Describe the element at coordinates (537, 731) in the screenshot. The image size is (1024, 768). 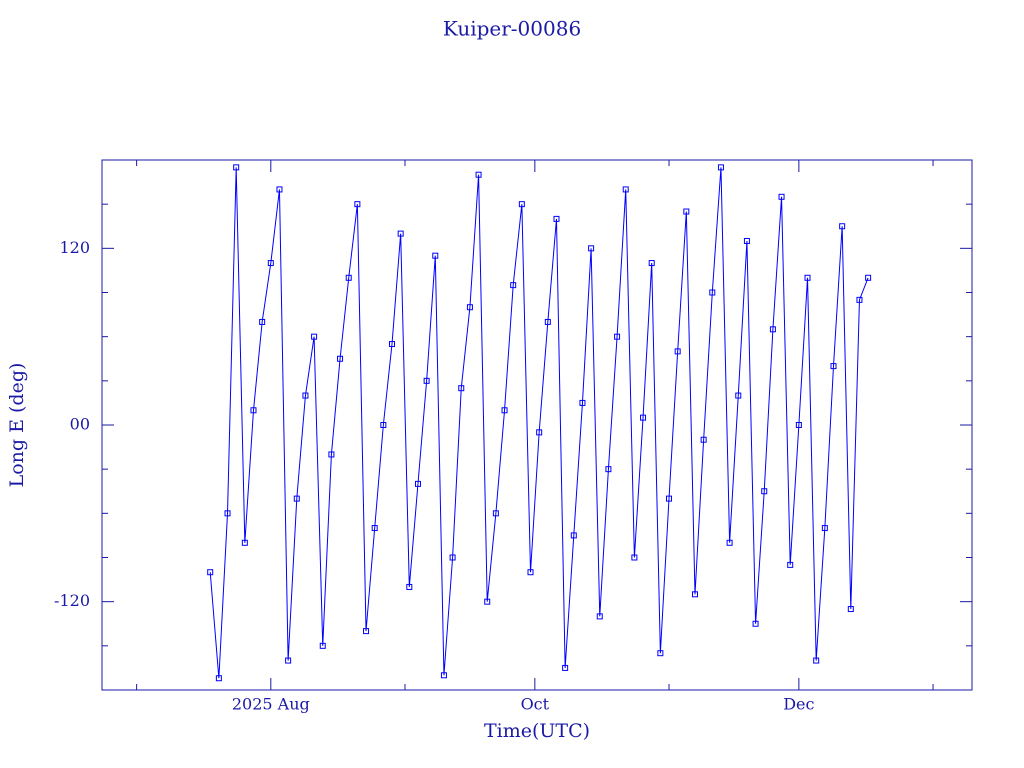
I see `x-axis-label: Time(UTC)` at that location.